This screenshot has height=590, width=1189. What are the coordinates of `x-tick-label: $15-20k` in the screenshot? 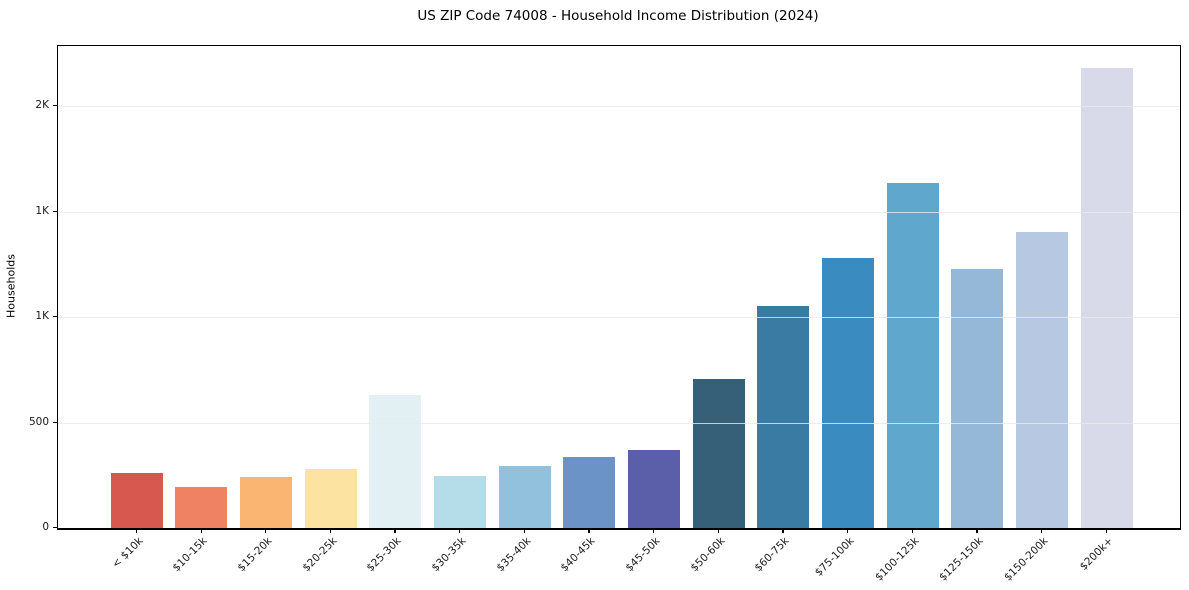 It's located at (255, 555).